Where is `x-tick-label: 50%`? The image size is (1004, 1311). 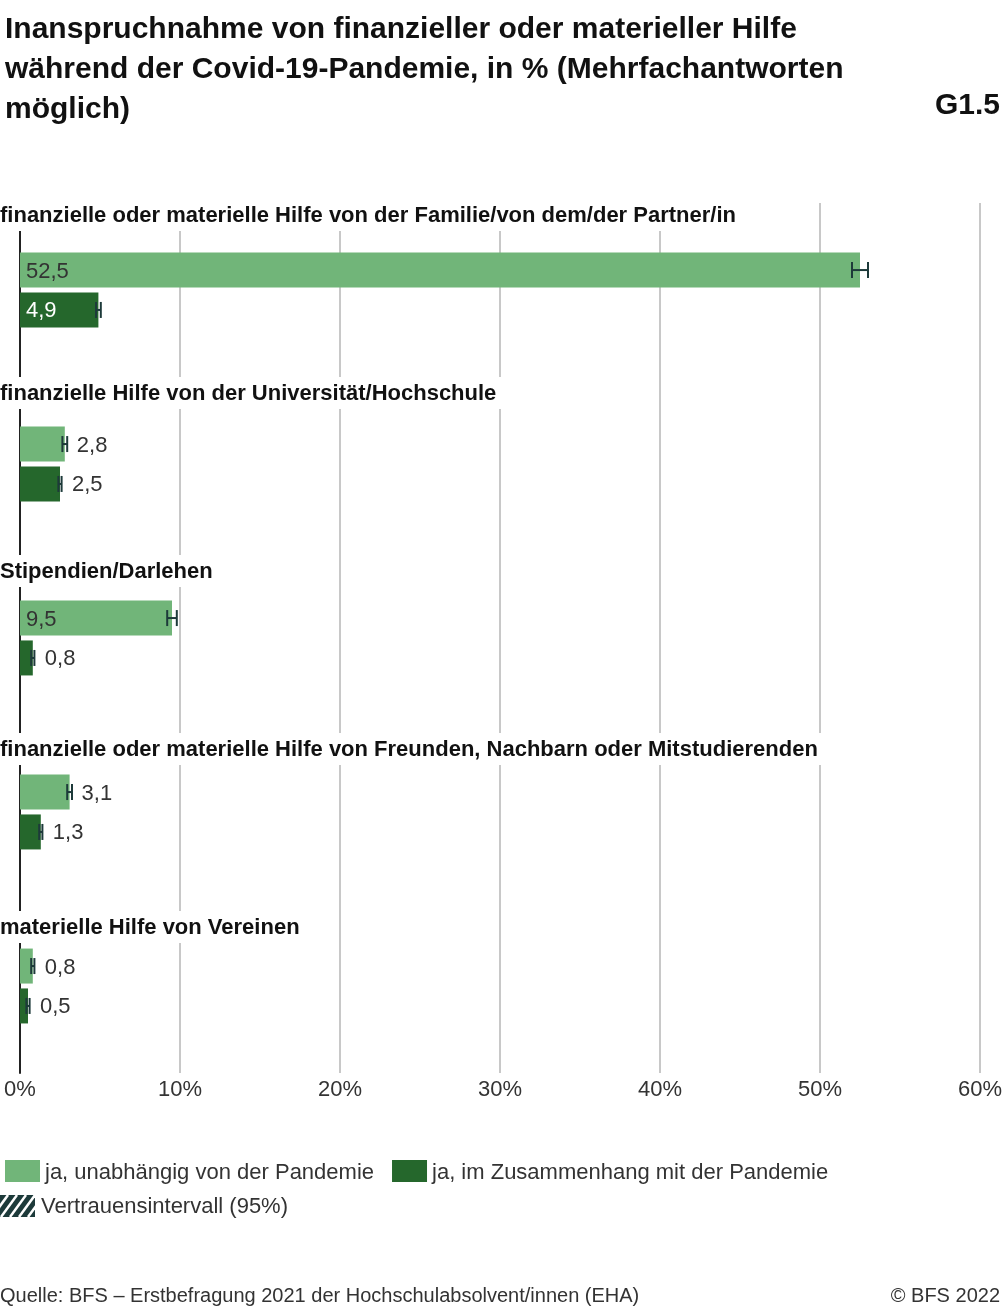 x-tick-label: 50% is located at coordinates (820, 1088).